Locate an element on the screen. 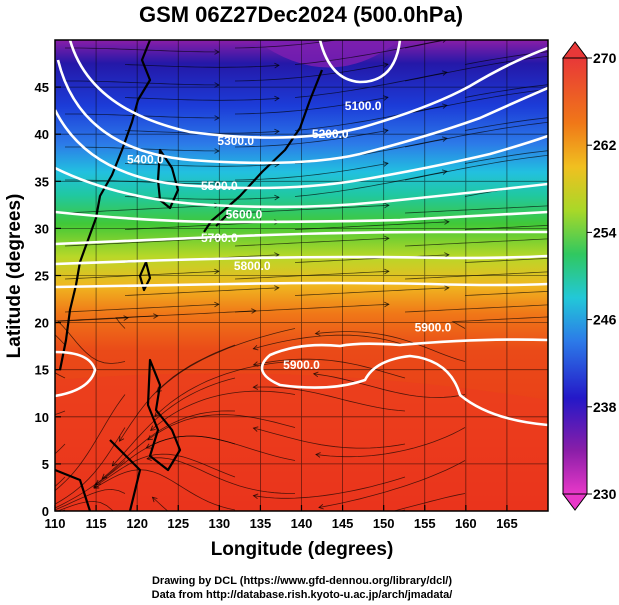  contour-label: 5100.0 is located at coordinates (363, 106).